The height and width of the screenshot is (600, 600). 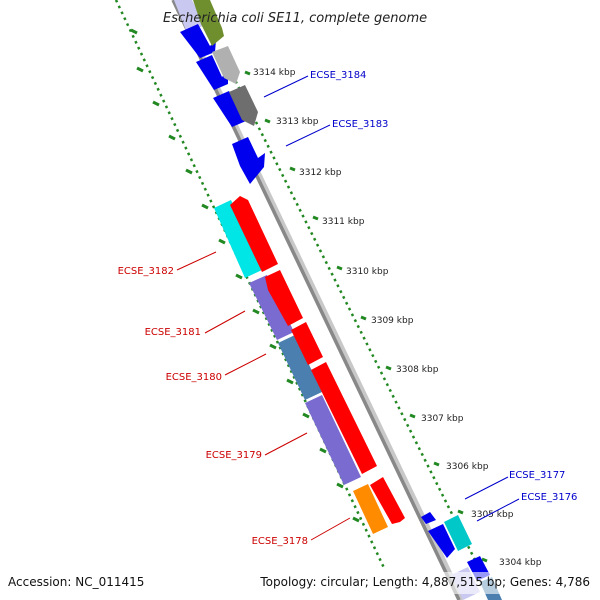 What do you see at coordinates (367, 272) in the screenshot?
I see `scale-label: 3310 kbp` at bounding box center [367, 272].